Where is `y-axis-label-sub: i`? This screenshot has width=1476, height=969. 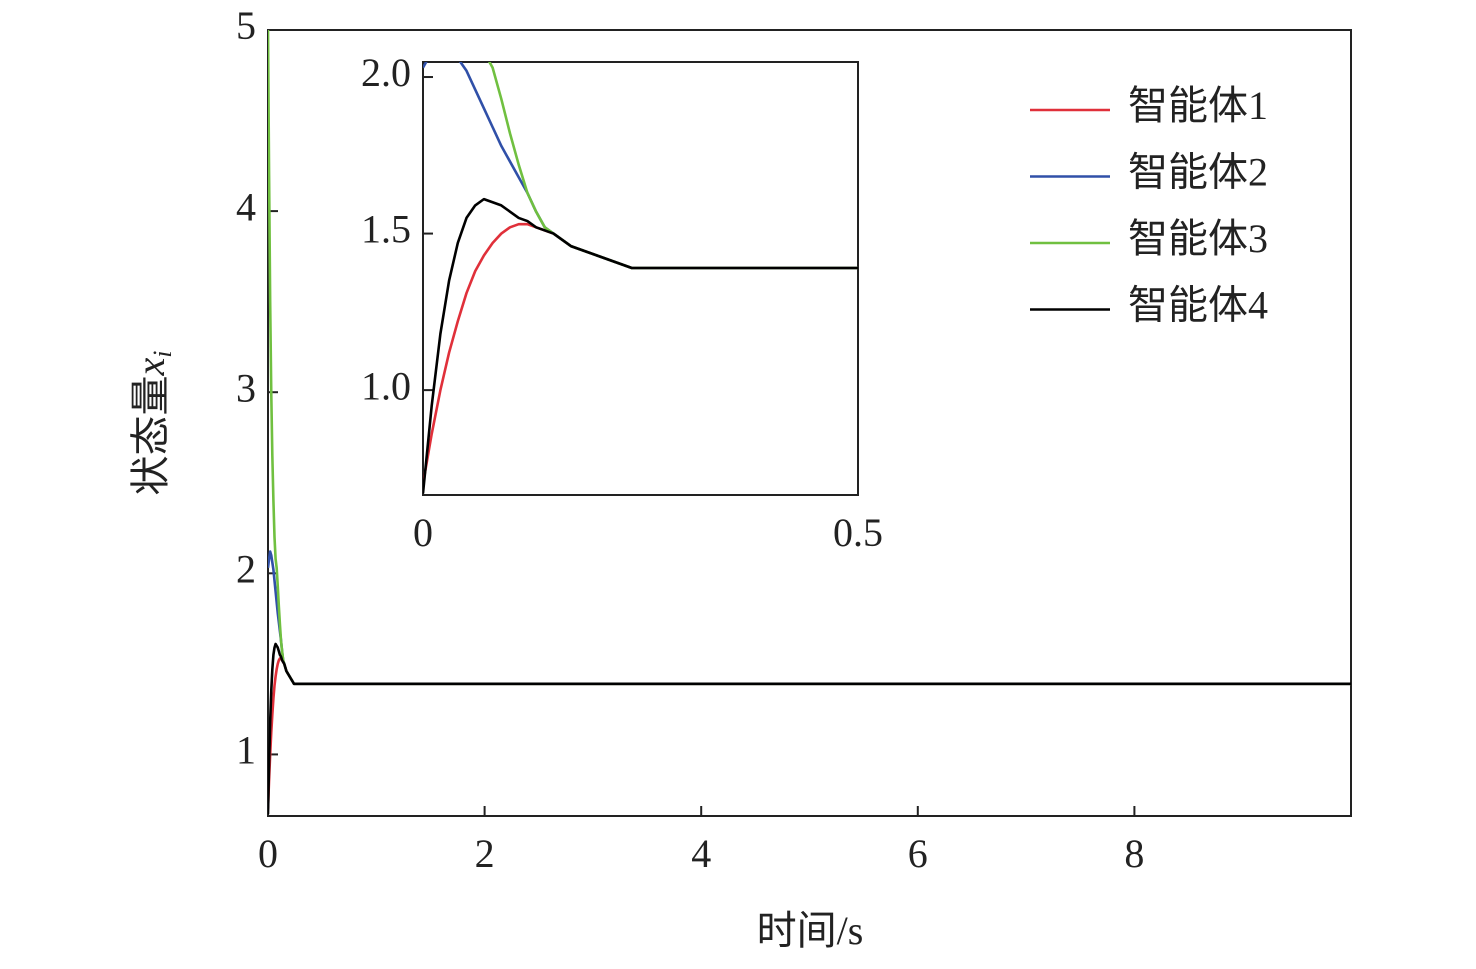 y-axis-label-sub: i is located at coordinates (162, 354).